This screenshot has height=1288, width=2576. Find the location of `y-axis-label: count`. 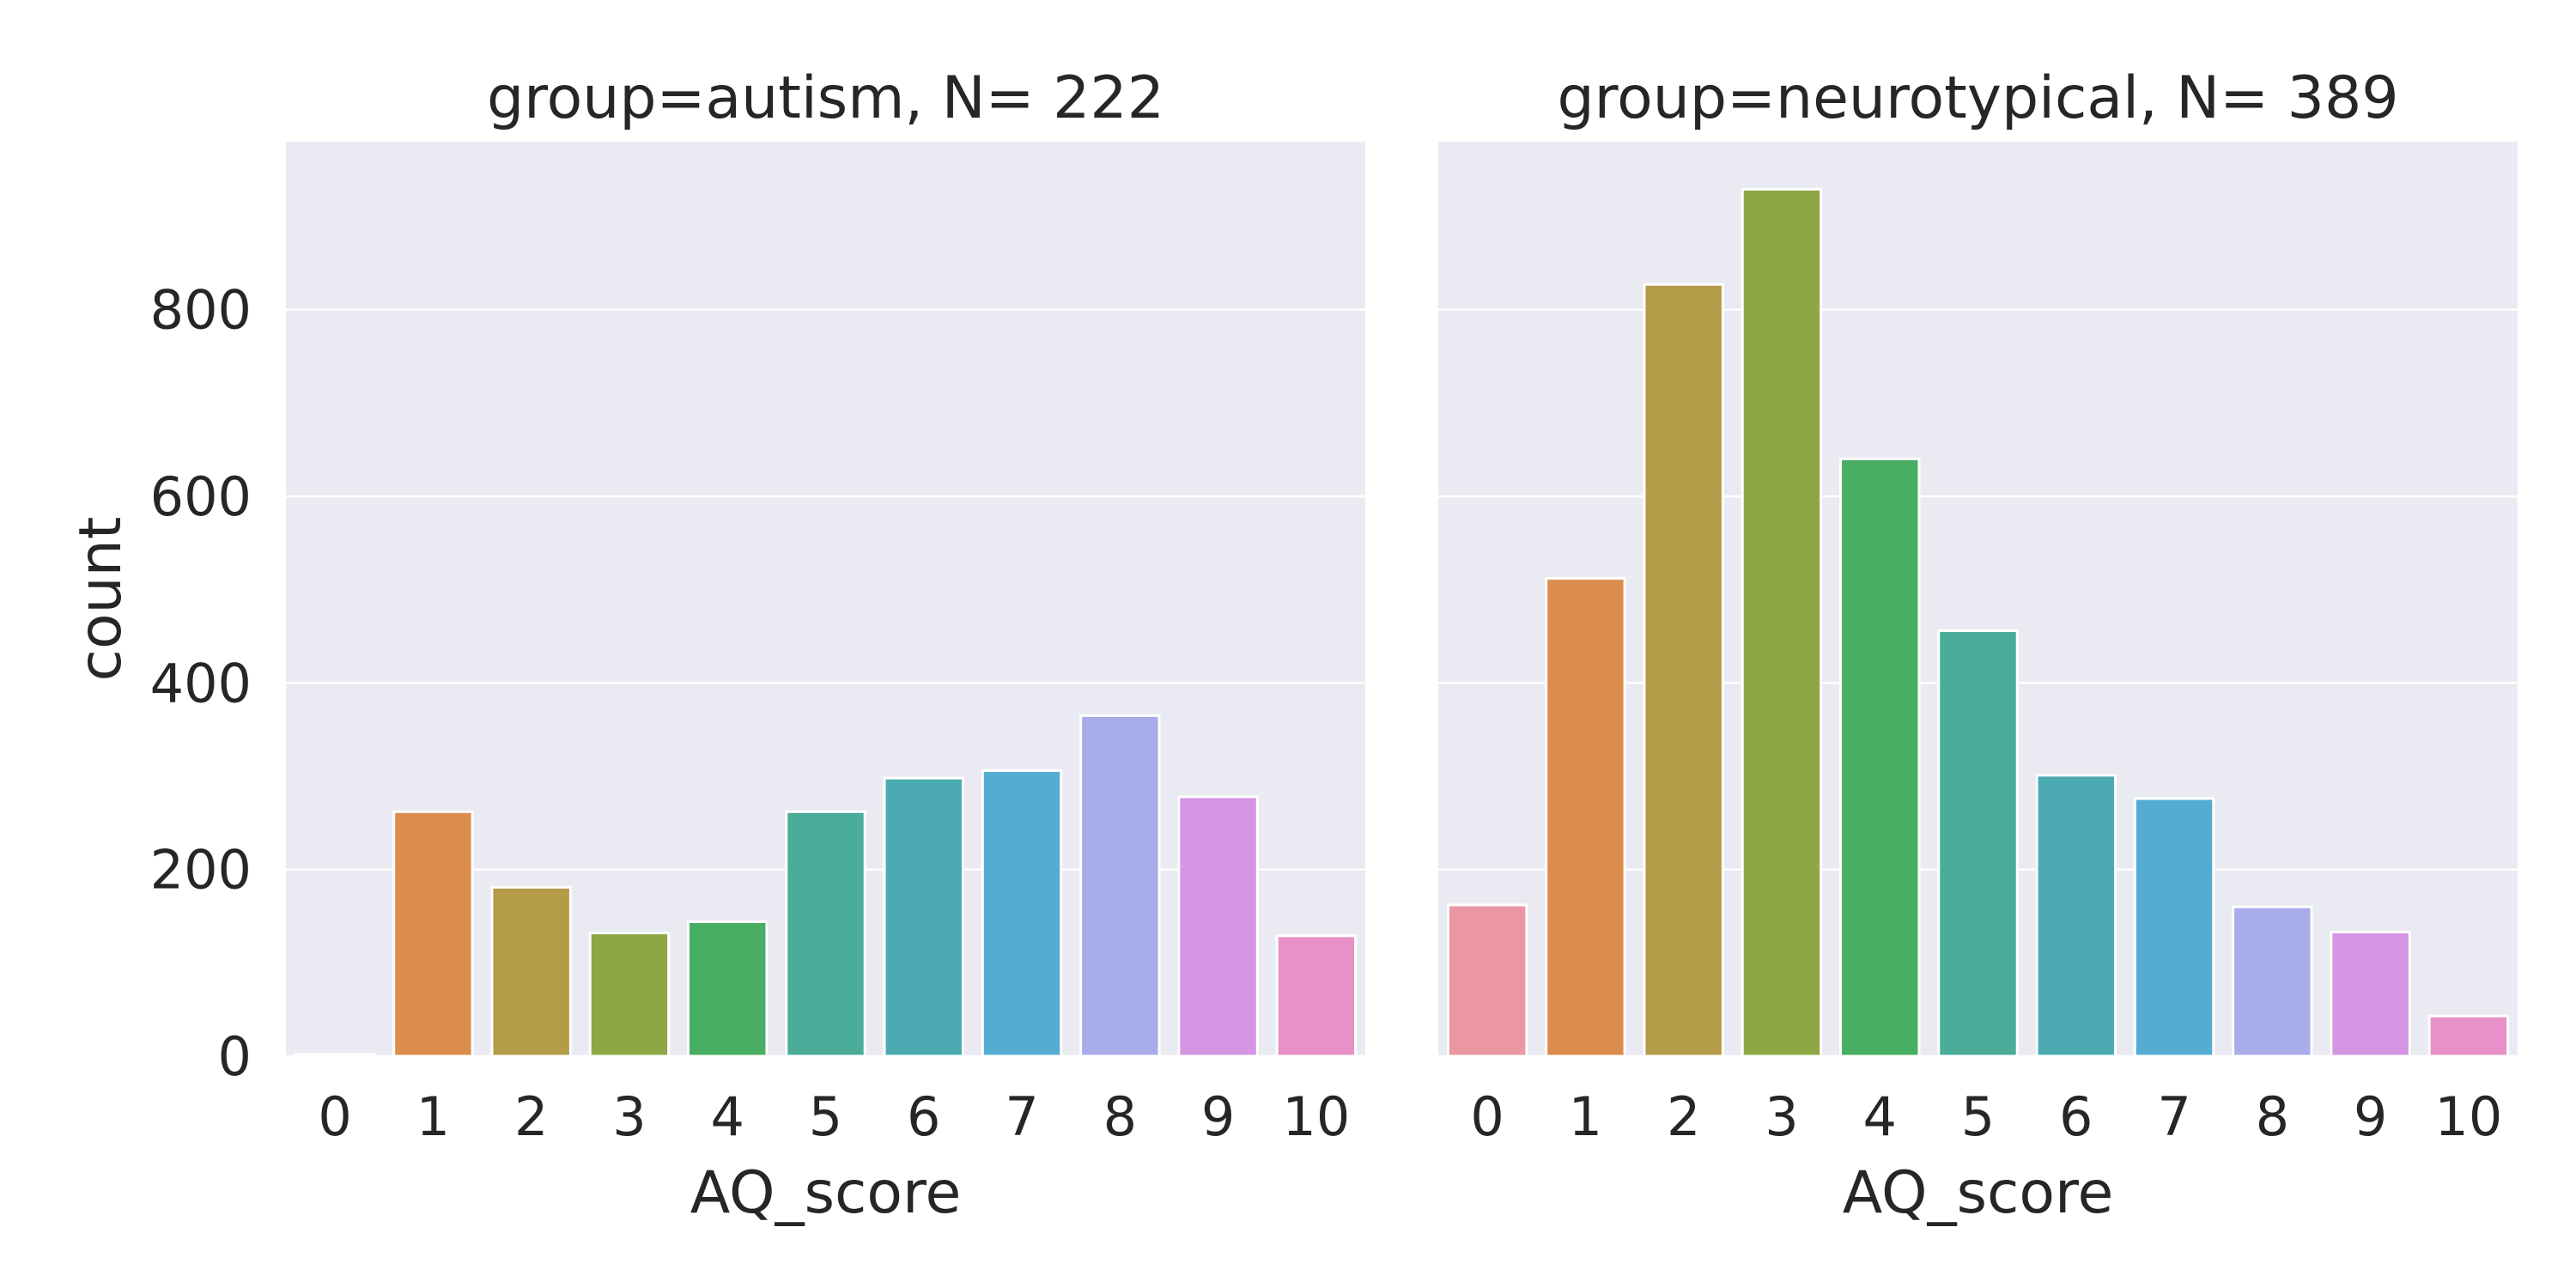

y-axis-label: count is located at coordinates (101, 599).